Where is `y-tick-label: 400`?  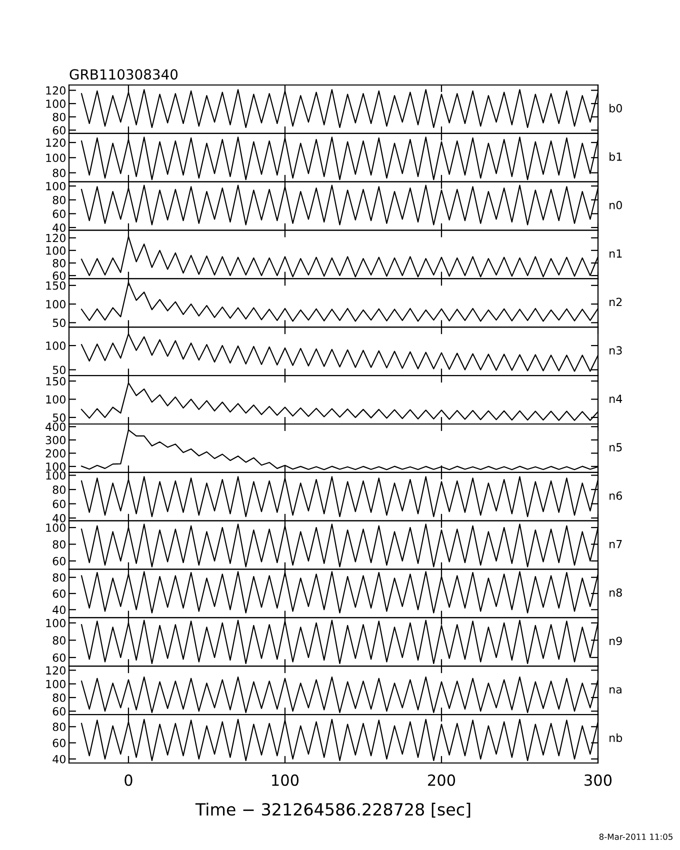 y-tick-label: 400 is located at coordinates (56, 427).